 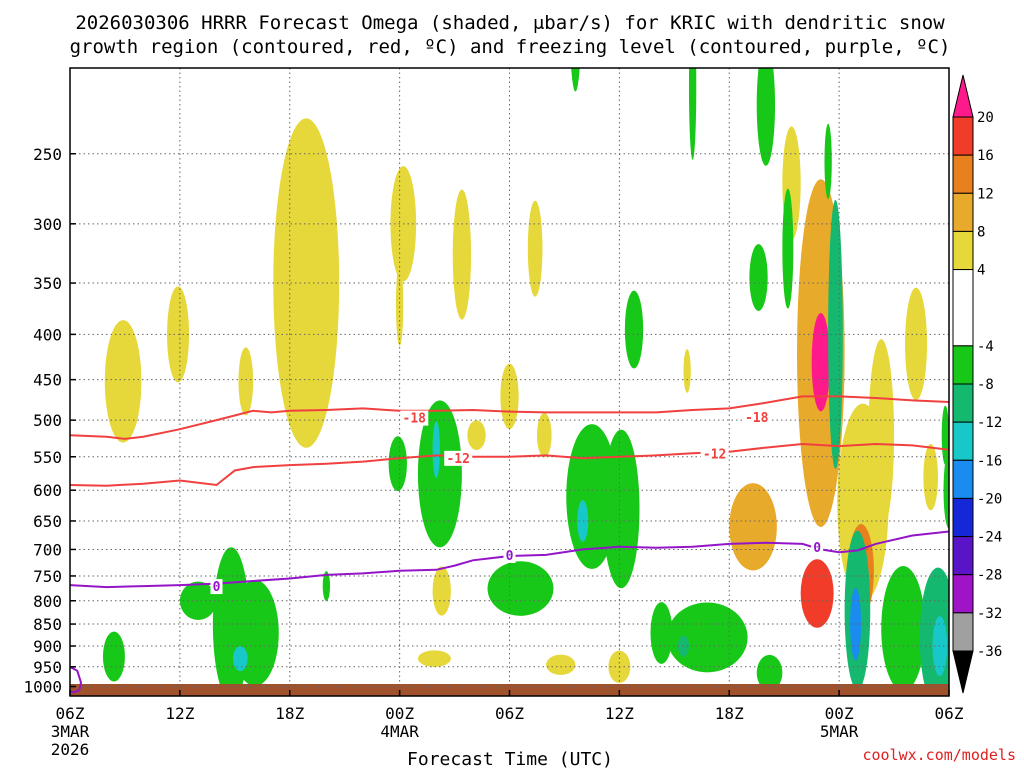 I want to click on colorbar-tick-label: -28, so click(x=989, y=576).